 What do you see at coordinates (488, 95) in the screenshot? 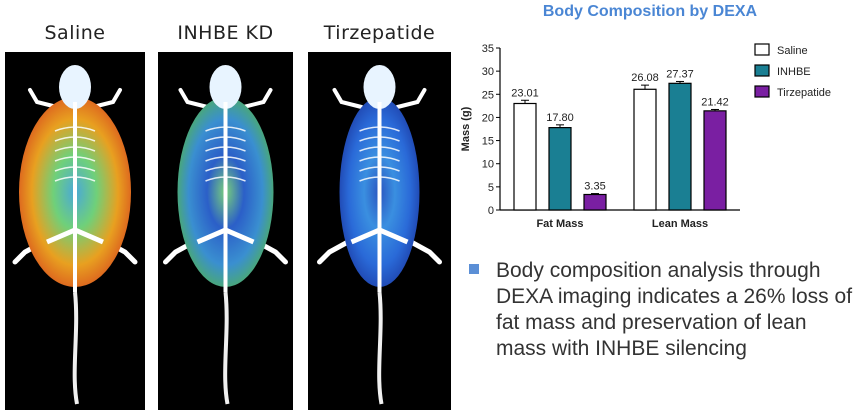
I see `y-tick-label: 25` at bounding box center [488, 95].